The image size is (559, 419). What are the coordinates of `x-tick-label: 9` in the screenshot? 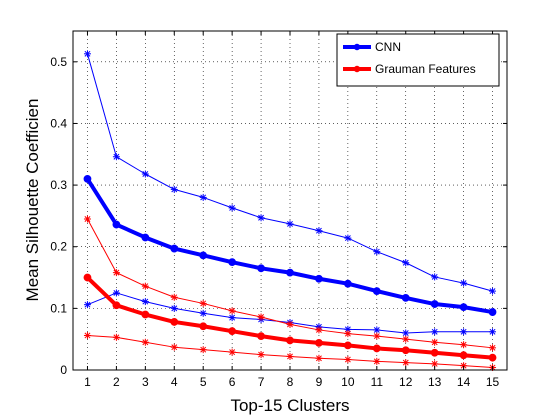 It's located at (319, 382).